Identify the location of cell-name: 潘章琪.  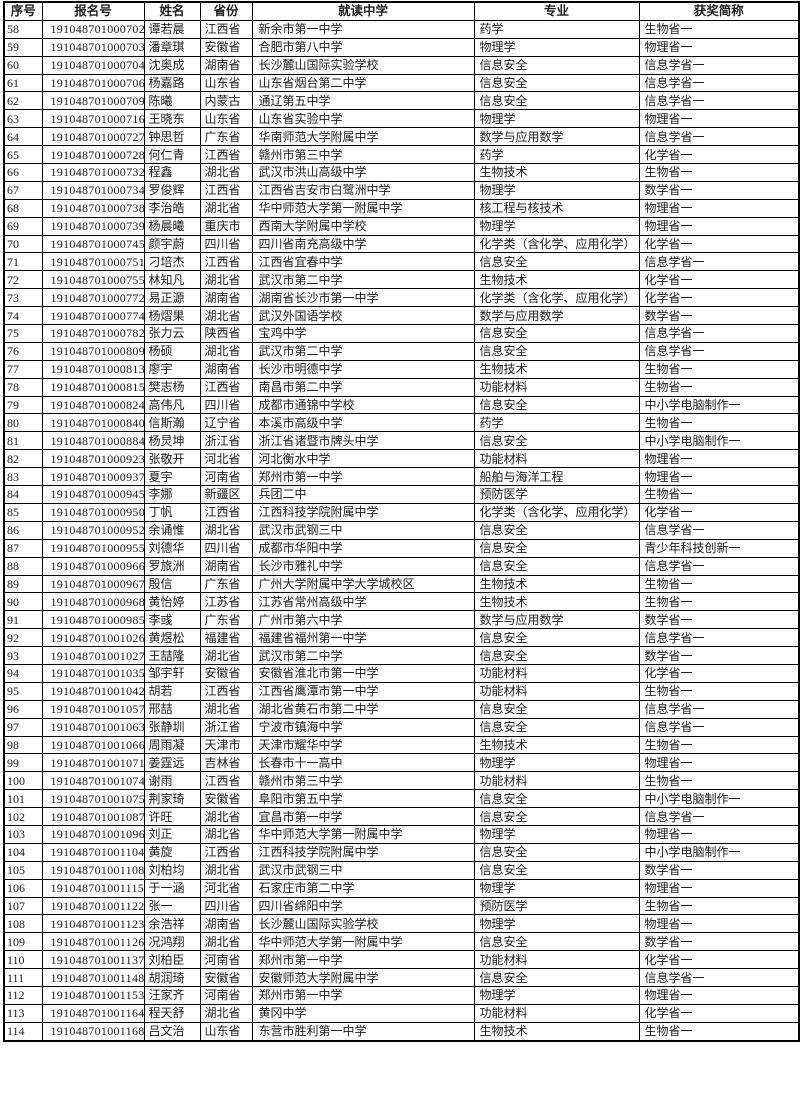
(172, 47).